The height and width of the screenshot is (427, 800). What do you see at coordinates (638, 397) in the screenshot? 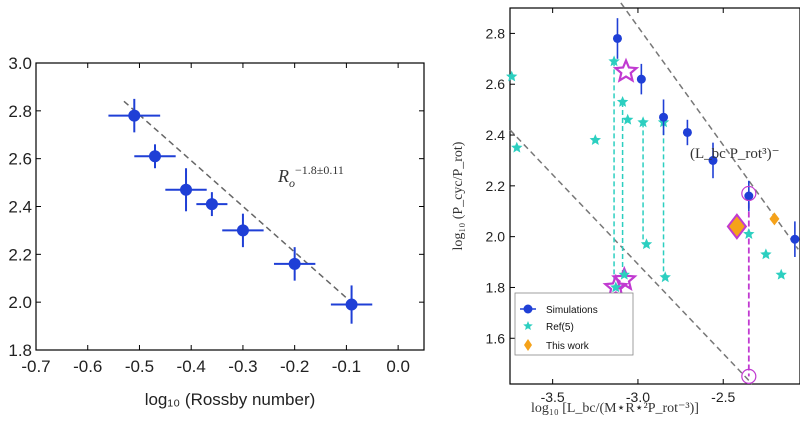
I see `right-x-tick-label: -3.0` at bounding box center [638, 397].